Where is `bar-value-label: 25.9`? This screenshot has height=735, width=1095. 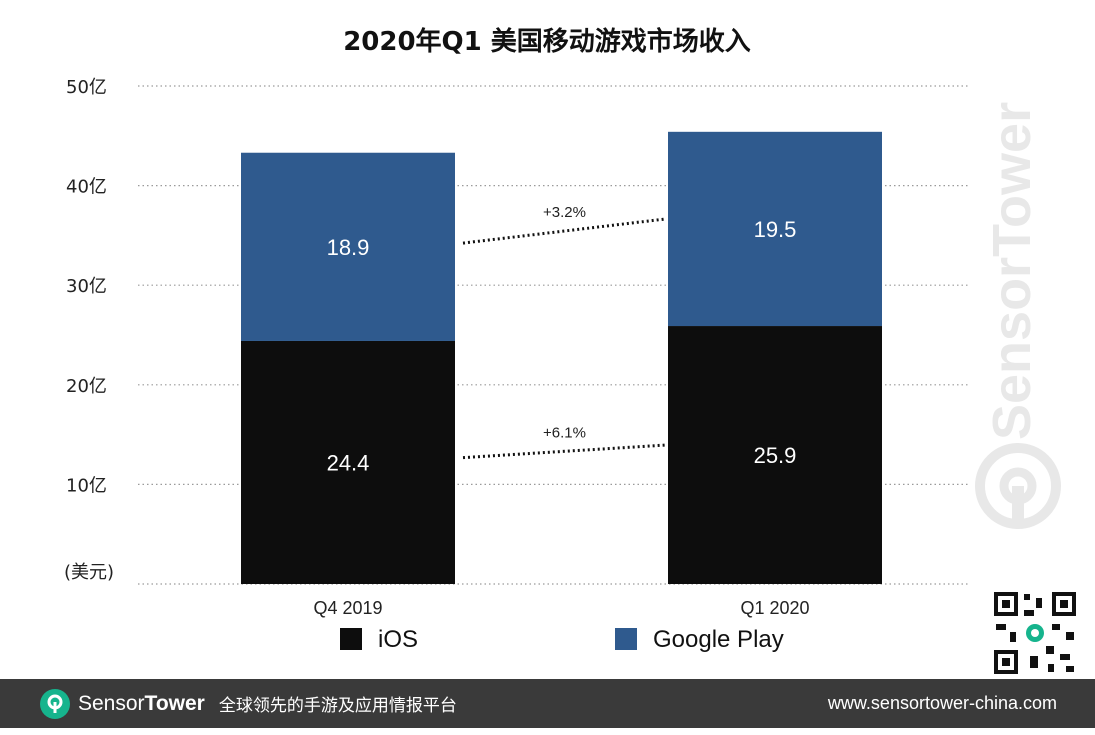 bar-value-label: 25.9 is located at coordinates (775, 455).